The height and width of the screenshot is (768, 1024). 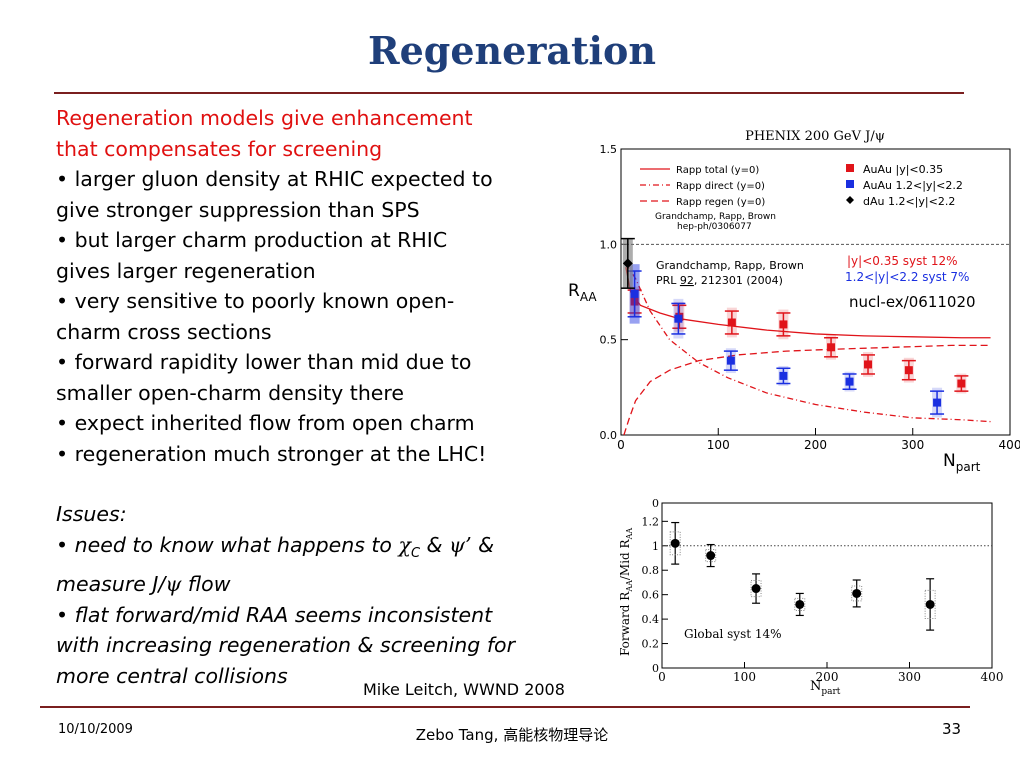 What do you see at coordinates (913, 185) in the screenshot?
I see `legend-fwd: AuAu 1.2<|y|<2.2` at bounding box center [913, 185].